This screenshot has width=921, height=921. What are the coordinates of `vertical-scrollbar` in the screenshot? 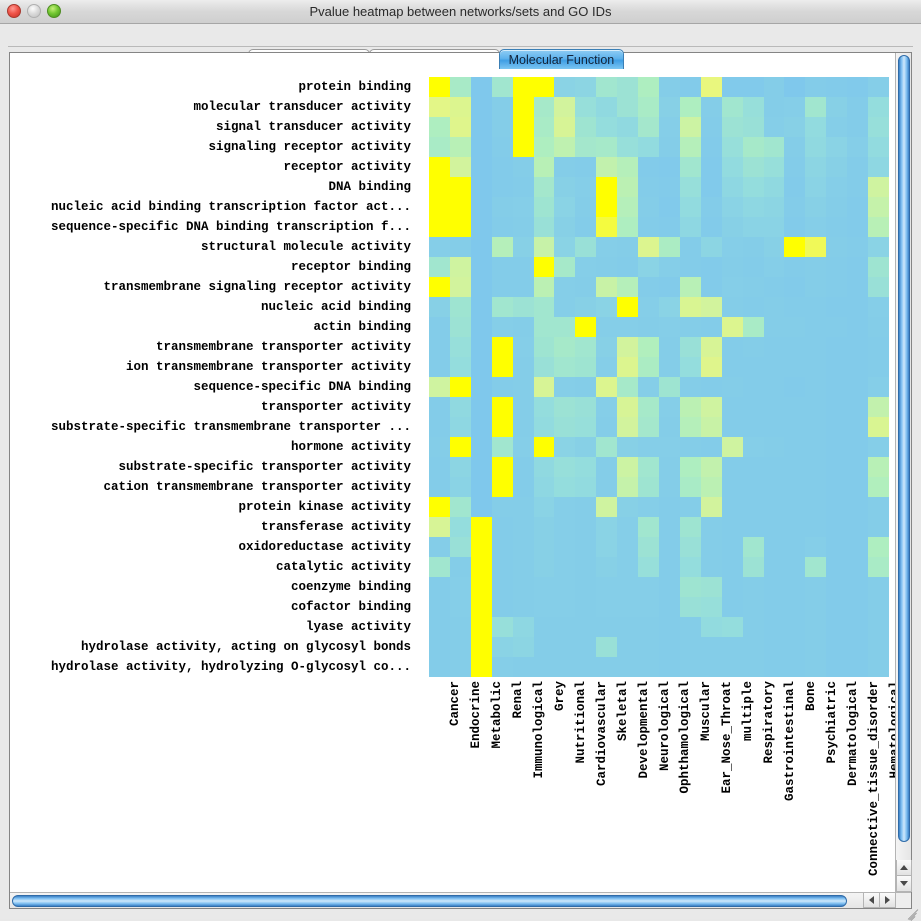 It's located at (903, 472).